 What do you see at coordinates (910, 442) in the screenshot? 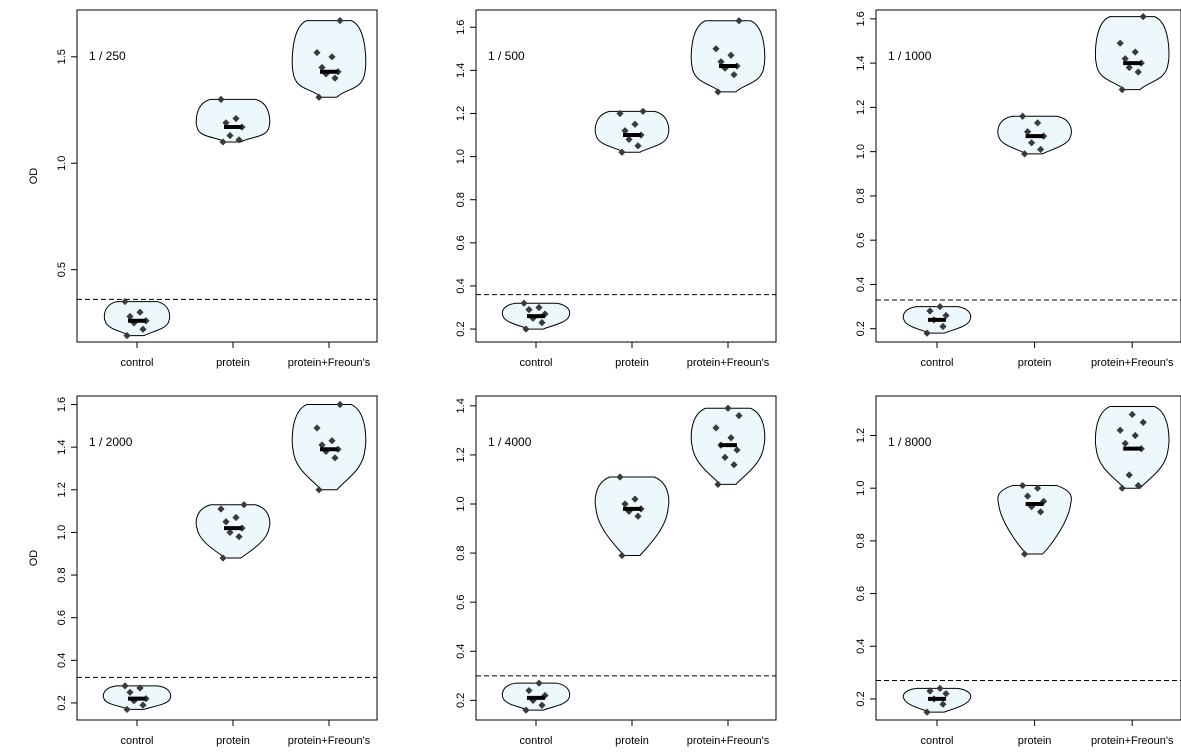
I see `panel-title: 1 / 8000` at bounding box center [910, 442].